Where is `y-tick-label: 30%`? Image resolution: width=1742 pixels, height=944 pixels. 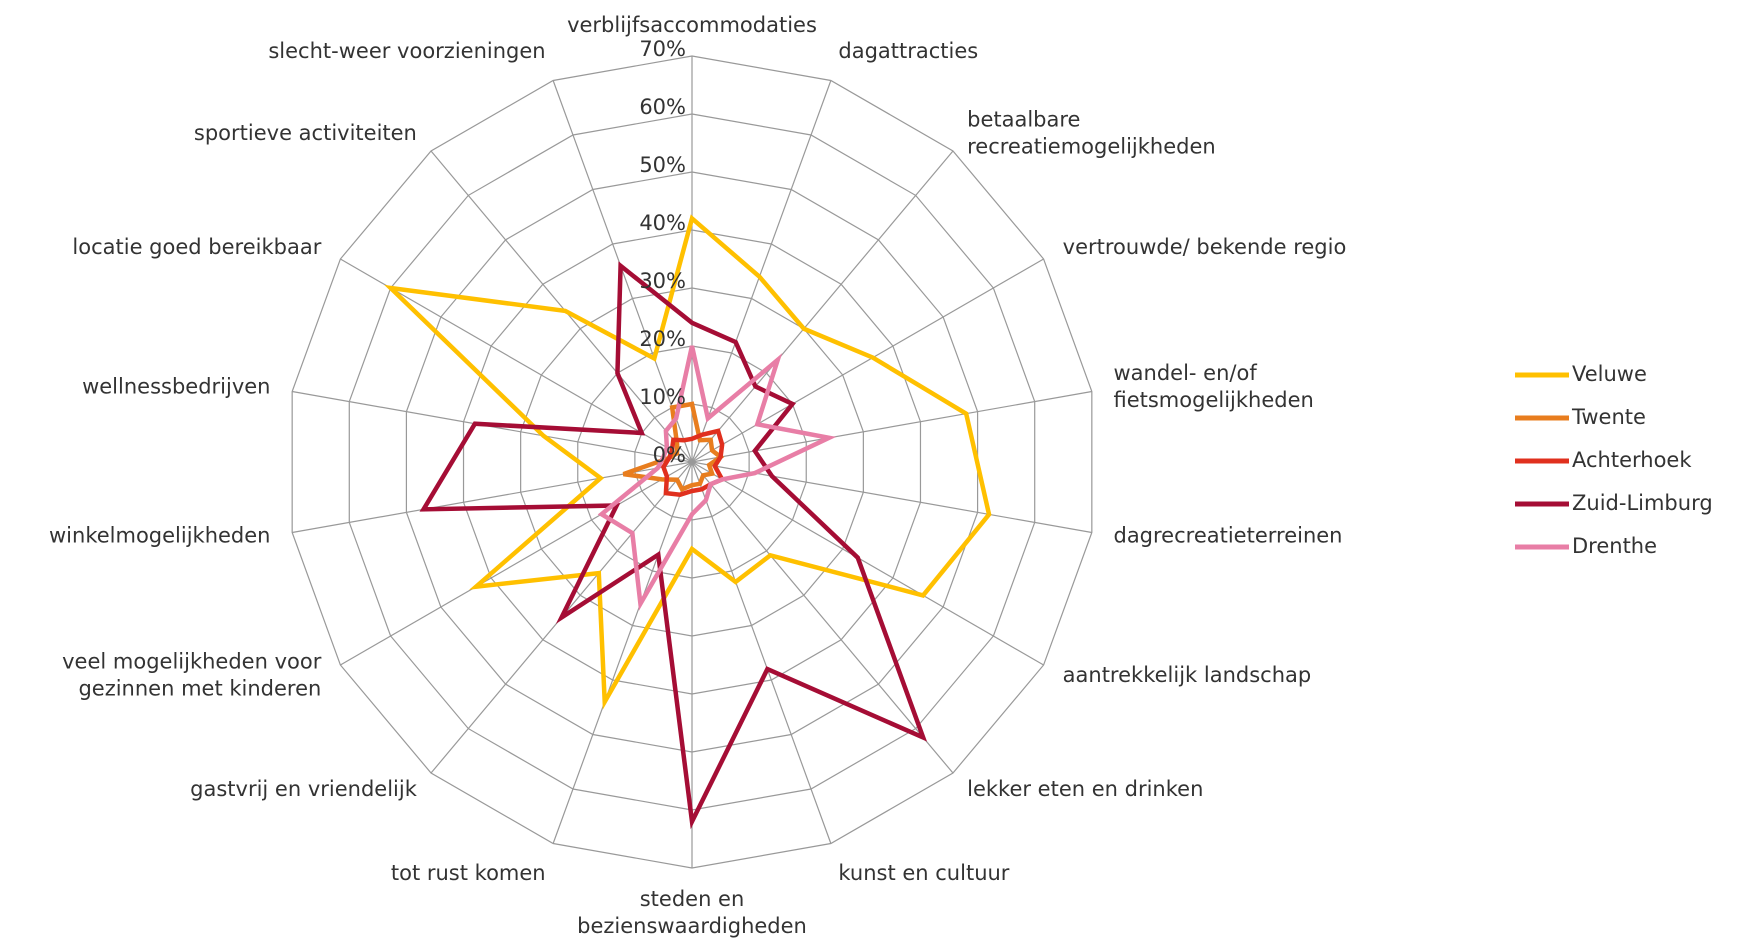 y-tick-label: 30% is located at coordinates (662, 281).